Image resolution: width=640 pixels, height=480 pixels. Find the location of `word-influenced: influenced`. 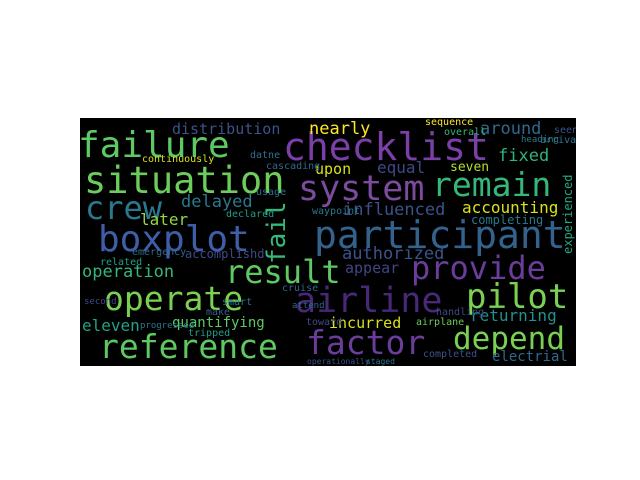

word-influenced: influenced is located at coordinates (394, 210).